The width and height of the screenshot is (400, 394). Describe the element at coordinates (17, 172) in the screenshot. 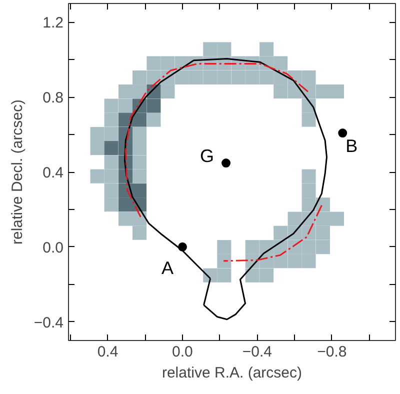

I see `y-axis-title: relative Decl. (arcsec)` at that location.